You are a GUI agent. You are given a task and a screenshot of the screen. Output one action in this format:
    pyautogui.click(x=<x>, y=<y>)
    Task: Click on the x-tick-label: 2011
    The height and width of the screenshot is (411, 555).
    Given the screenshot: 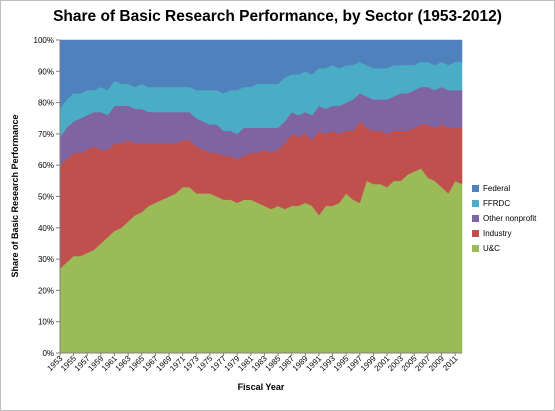 What is the action you would take?
    pyautogui.click(x=450, y=363)
    